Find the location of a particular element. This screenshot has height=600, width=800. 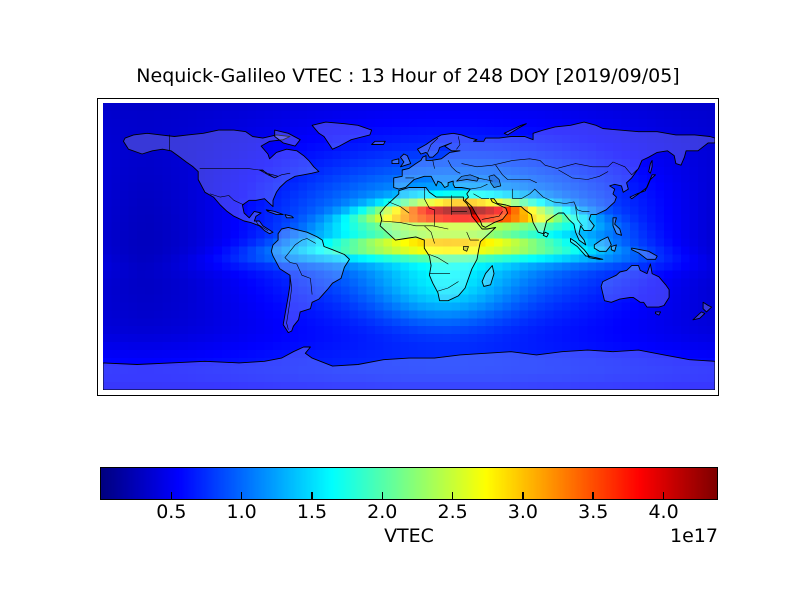

border-burma-thailand is located at coordinates (578, 215).